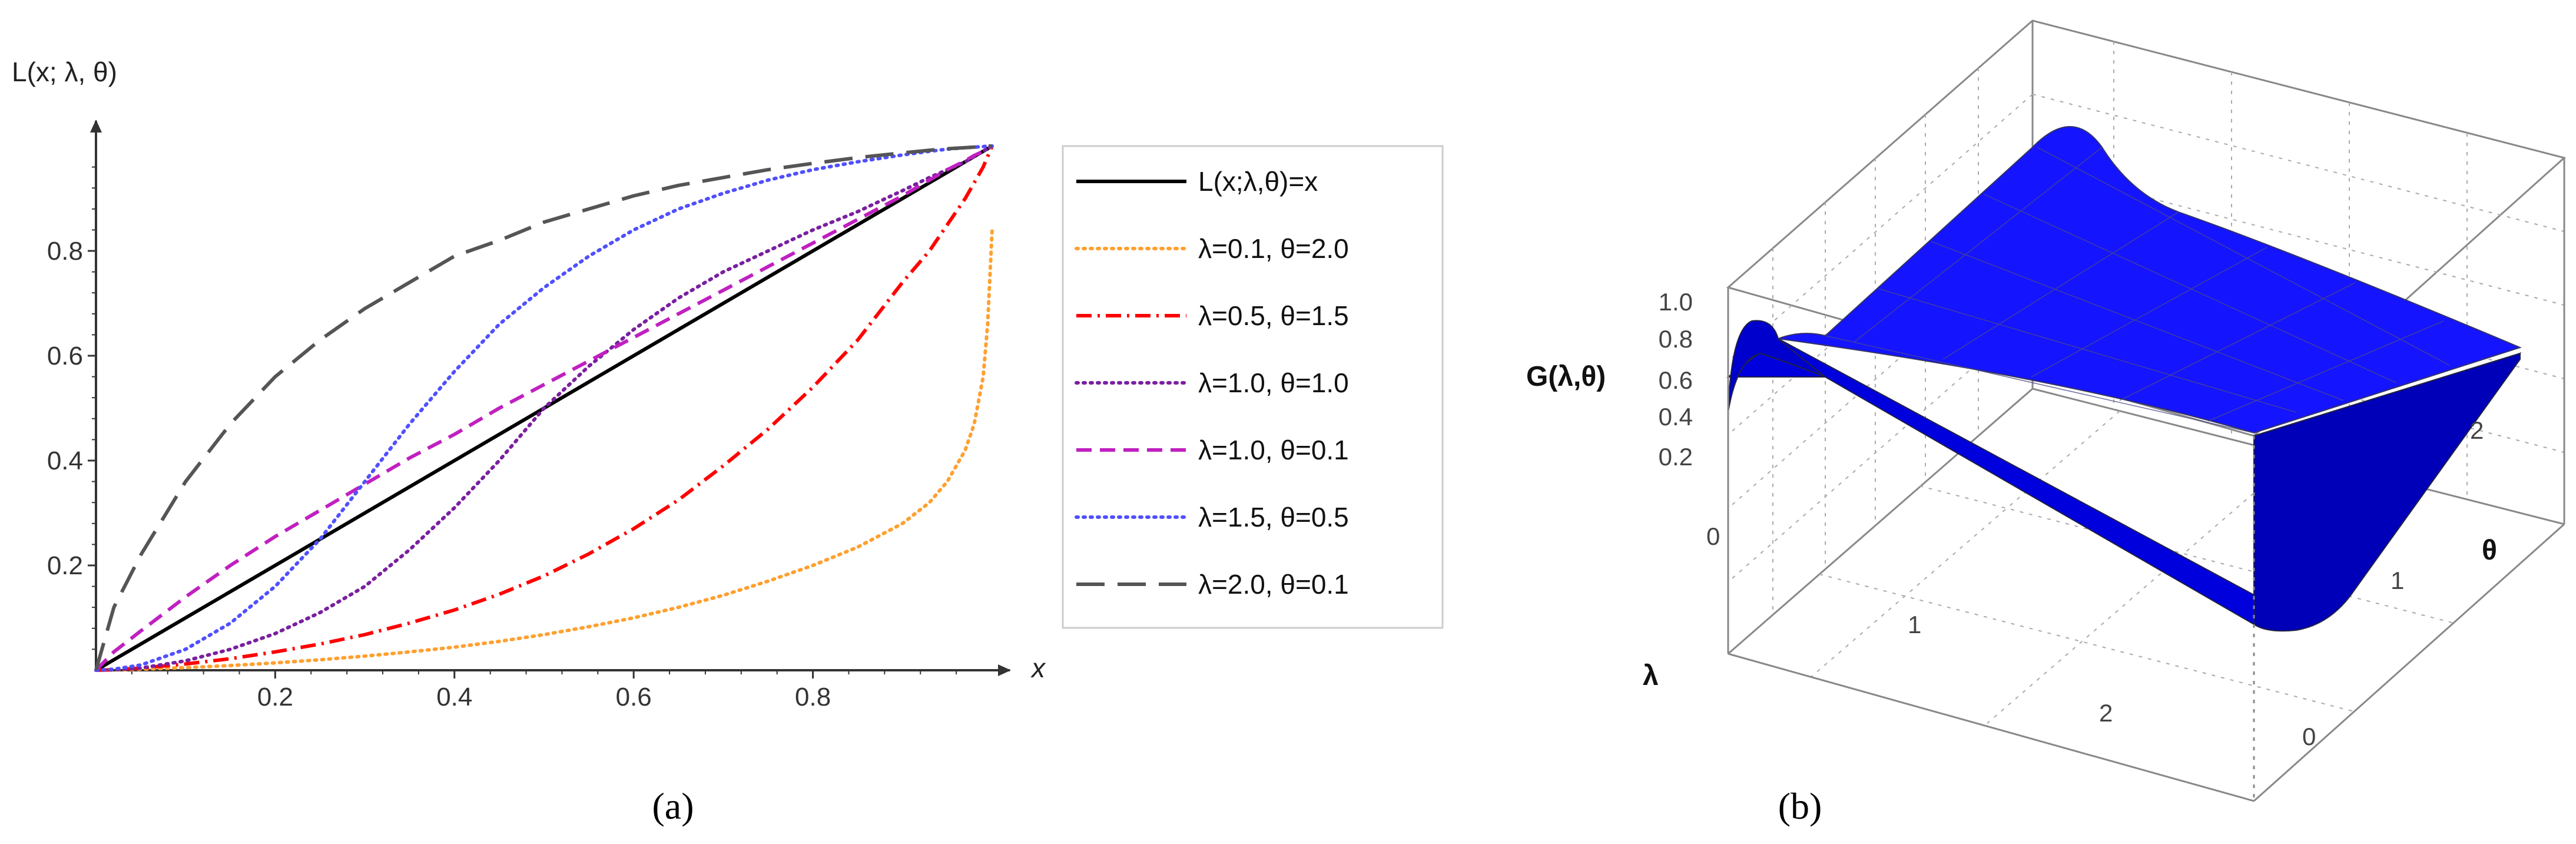 This screenshot has width=2576, height=844. What do you see at coordinates (64, 72) in the screenshot?
I see `y-axis-title: L(x; λ, θ)` at bounding box center [64, 72].